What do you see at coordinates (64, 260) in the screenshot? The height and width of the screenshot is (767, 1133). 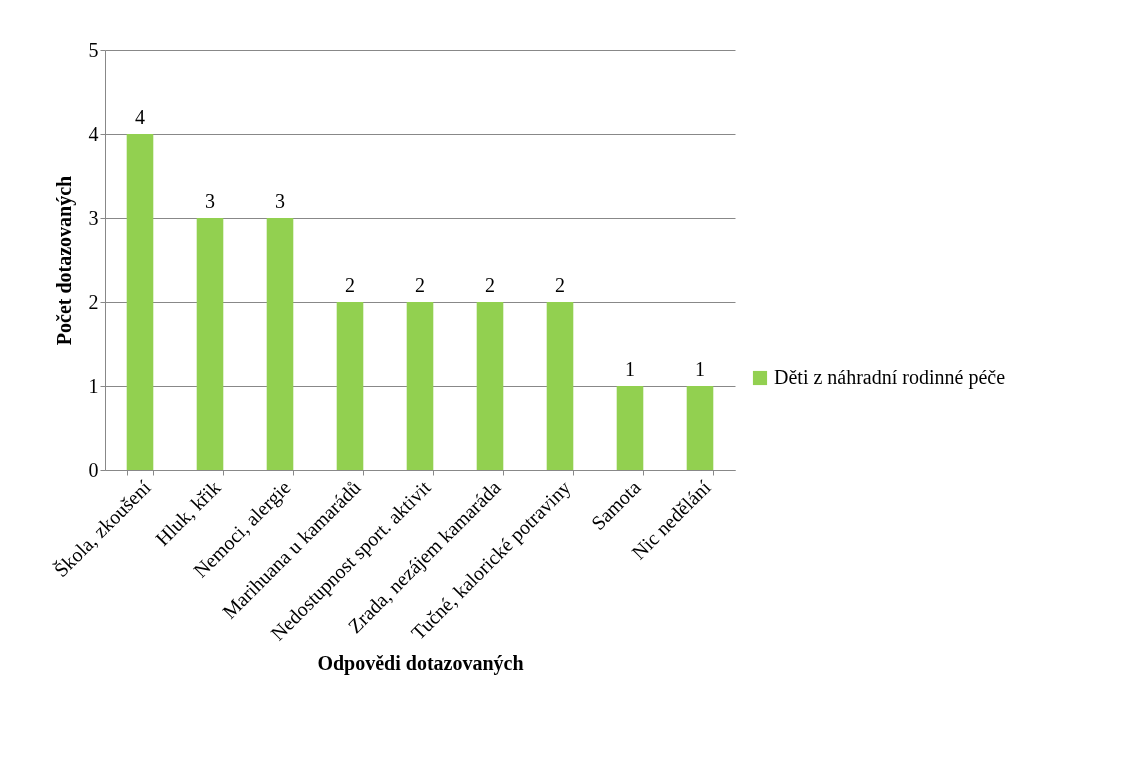 I see `y-axis-title: Počet dotazovaných` at bounding box center [64, 260].